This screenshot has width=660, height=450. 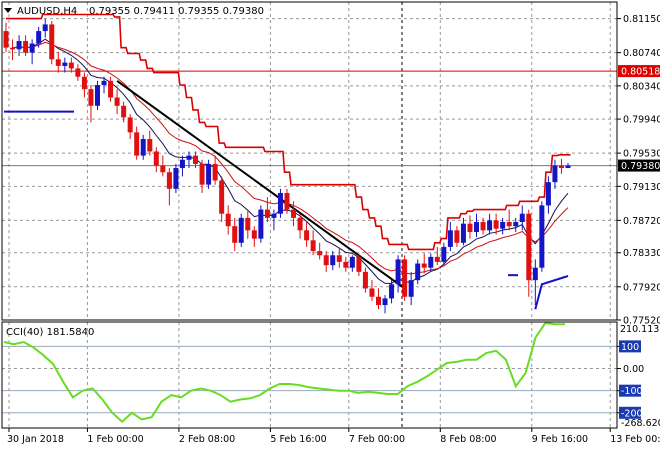 What do you see at coordinates (641, 321) in the screenshot?
I see `price-tick-label: 0.77520` at bounding box center [641, 321].